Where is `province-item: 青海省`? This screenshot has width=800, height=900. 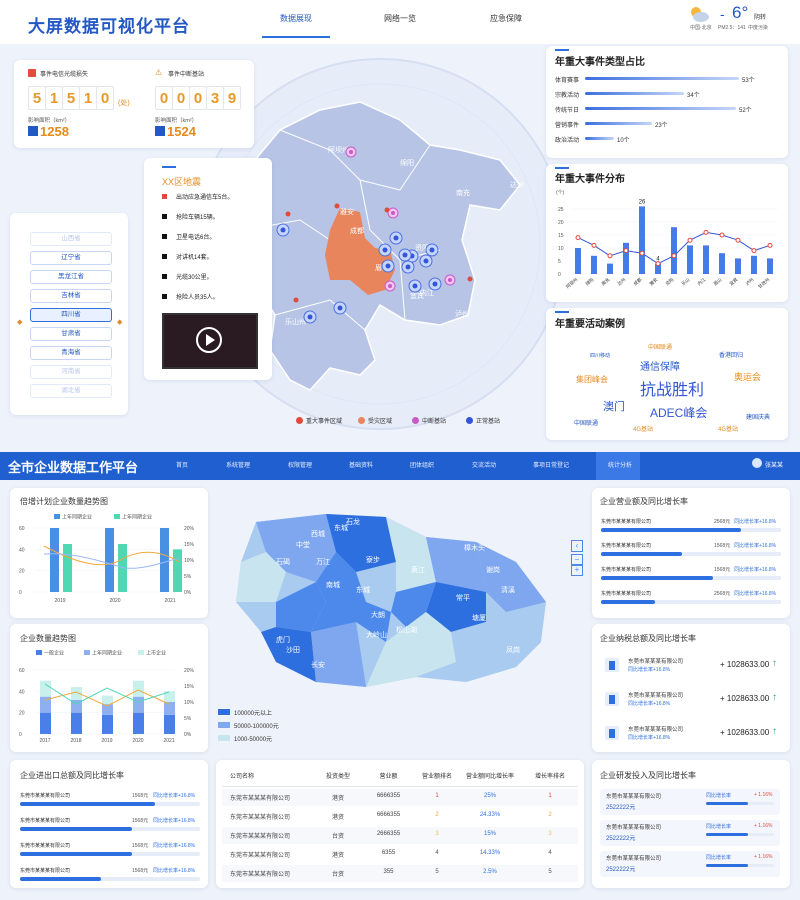
province-item: 青海省 is located at coordinates (71, 353).